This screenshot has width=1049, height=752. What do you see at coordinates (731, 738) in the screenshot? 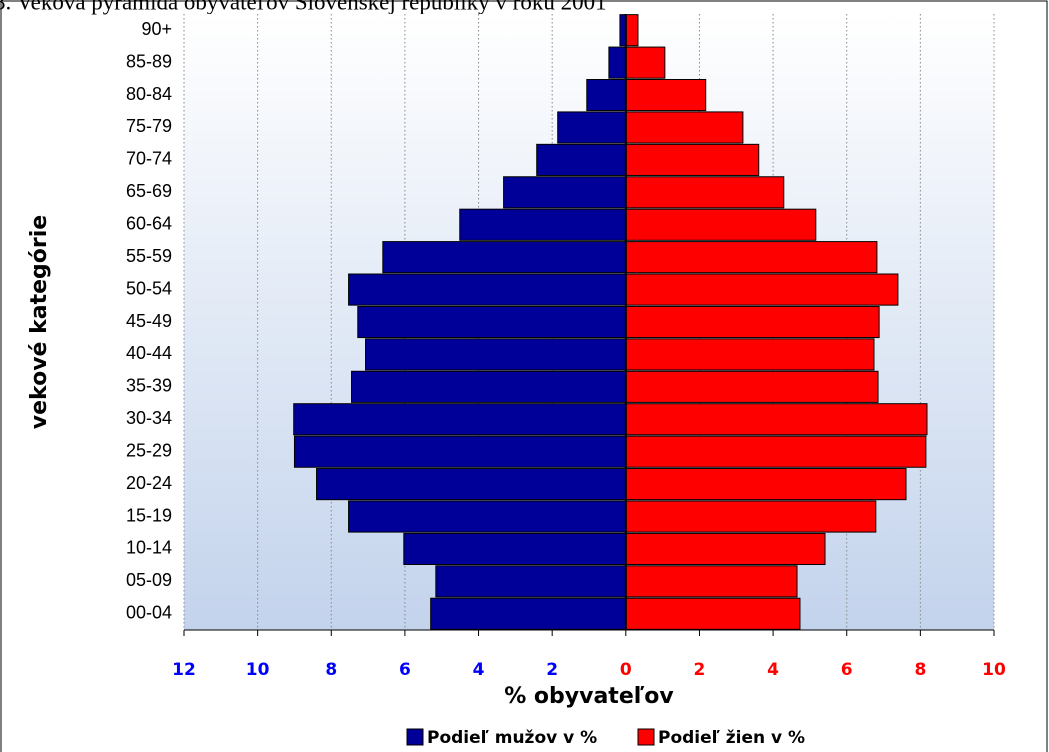
I see `legend-label: Podieľ žien v %` at bounding box center [731, 738].